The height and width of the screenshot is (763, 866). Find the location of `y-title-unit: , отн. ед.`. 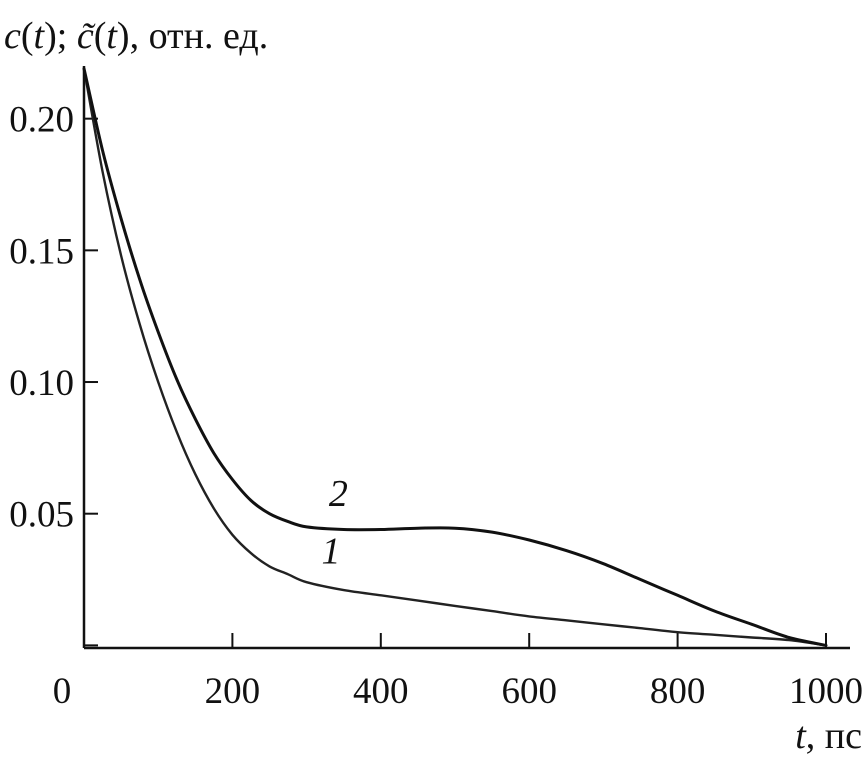

y-title-unit: , отн. ед. is located at coordinates (199, 36).